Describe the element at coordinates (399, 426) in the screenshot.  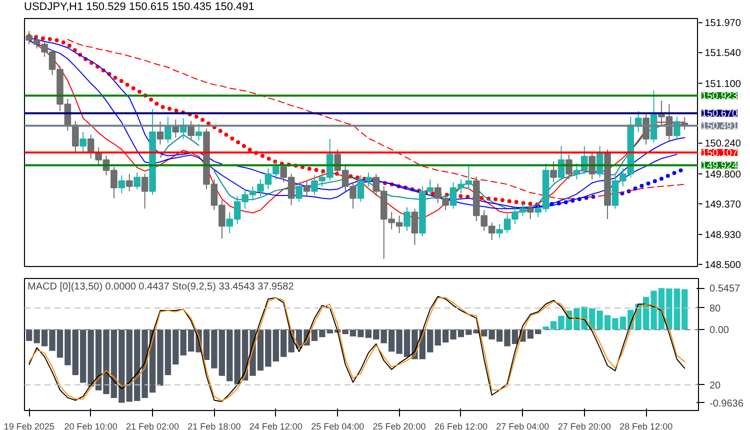
I see `x-tick-label: 25 Feb 20:00` at that location.